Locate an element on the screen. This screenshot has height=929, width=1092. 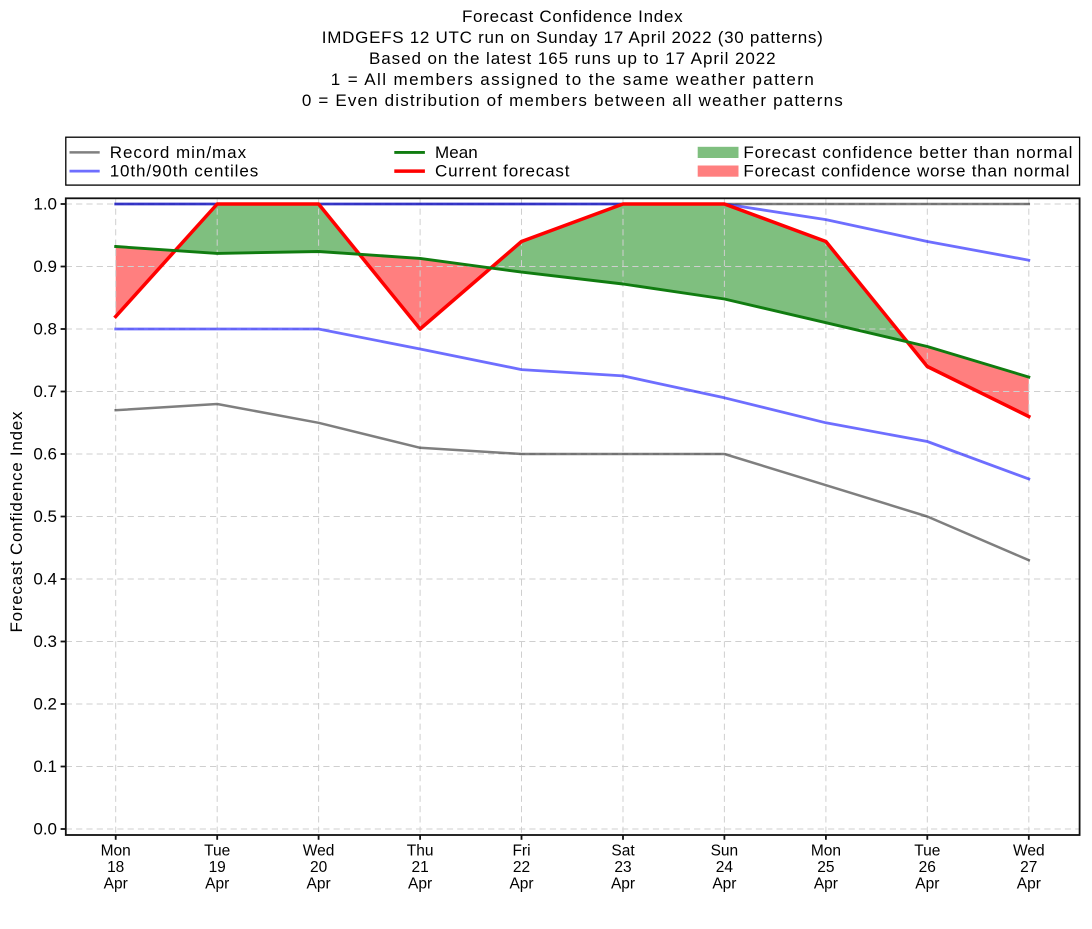
svg-text: 24 is located at coordinates (725, 867).